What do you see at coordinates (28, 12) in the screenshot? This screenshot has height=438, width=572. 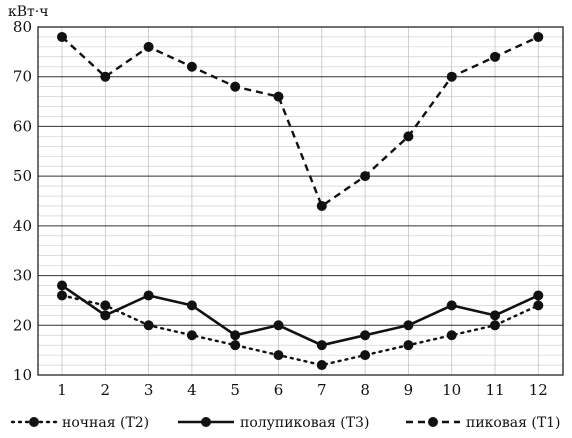 I see `y-axis-unit-label: кВт·ч` at bounding box center [28, 12].